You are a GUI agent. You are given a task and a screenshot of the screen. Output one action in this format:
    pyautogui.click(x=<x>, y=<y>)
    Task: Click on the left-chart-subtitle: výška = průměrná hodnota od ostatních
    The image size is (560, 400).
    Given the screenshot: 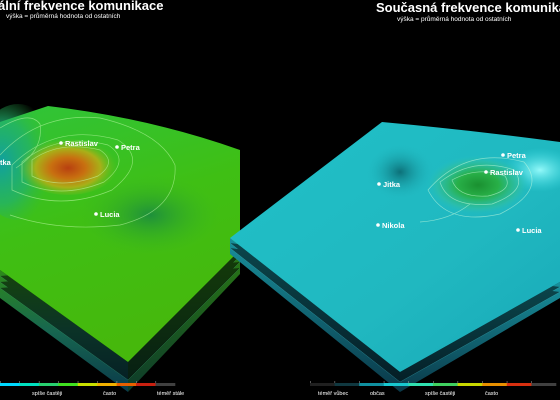 What is the action you would take?
    pyautogui.click(x=63, y=16)
    